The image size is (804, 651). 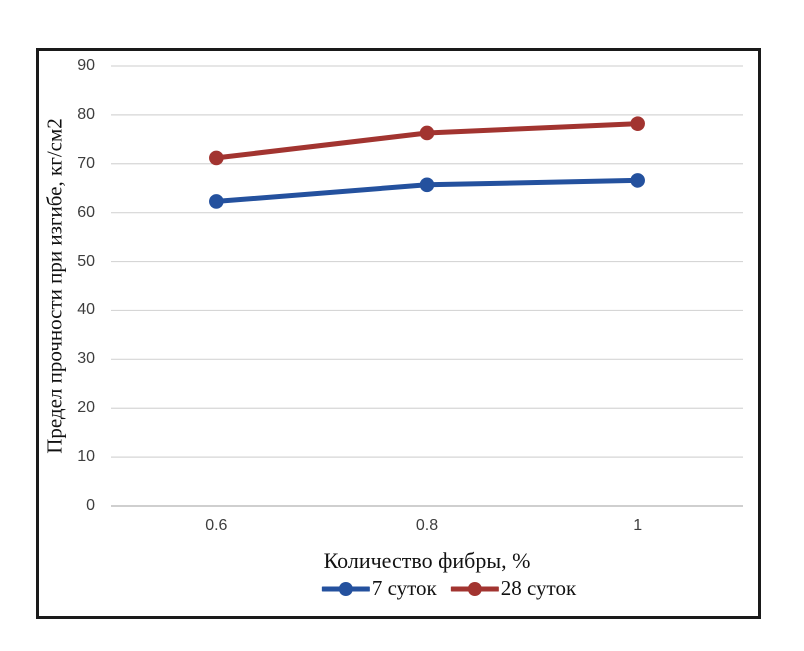 I want to click on y-axis-tick-label: 20, so click(x=86, y=408).